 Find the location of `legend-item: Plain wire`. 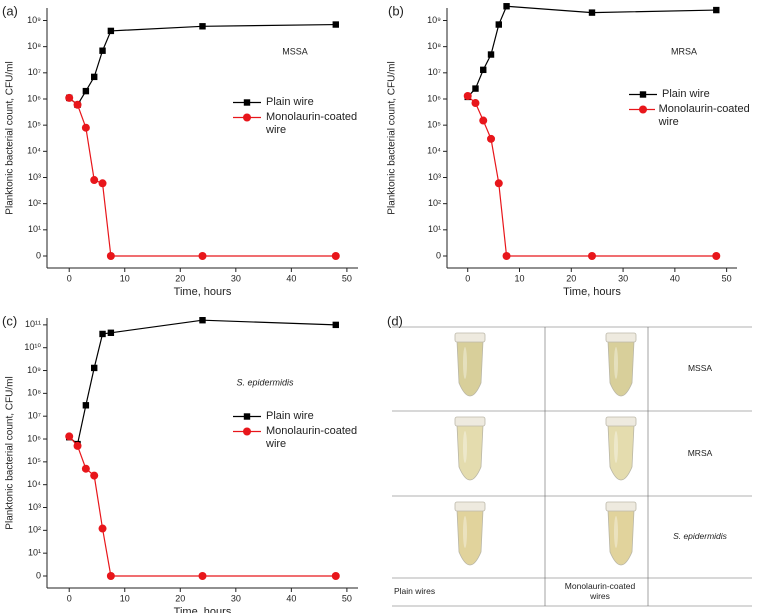

legend-item: Plain wire is located at coordinates (694, 94).